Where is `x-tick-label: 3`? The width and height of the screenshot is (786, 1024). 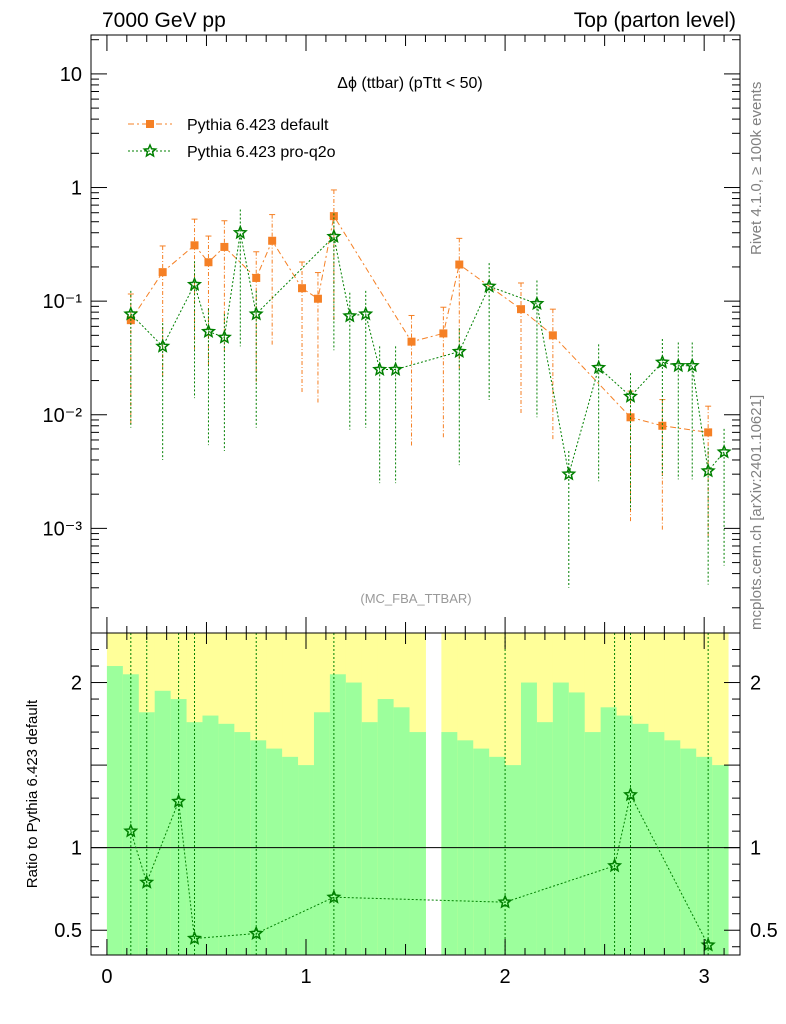 x-tick-label: 3 is located at coordinates (704, 977).